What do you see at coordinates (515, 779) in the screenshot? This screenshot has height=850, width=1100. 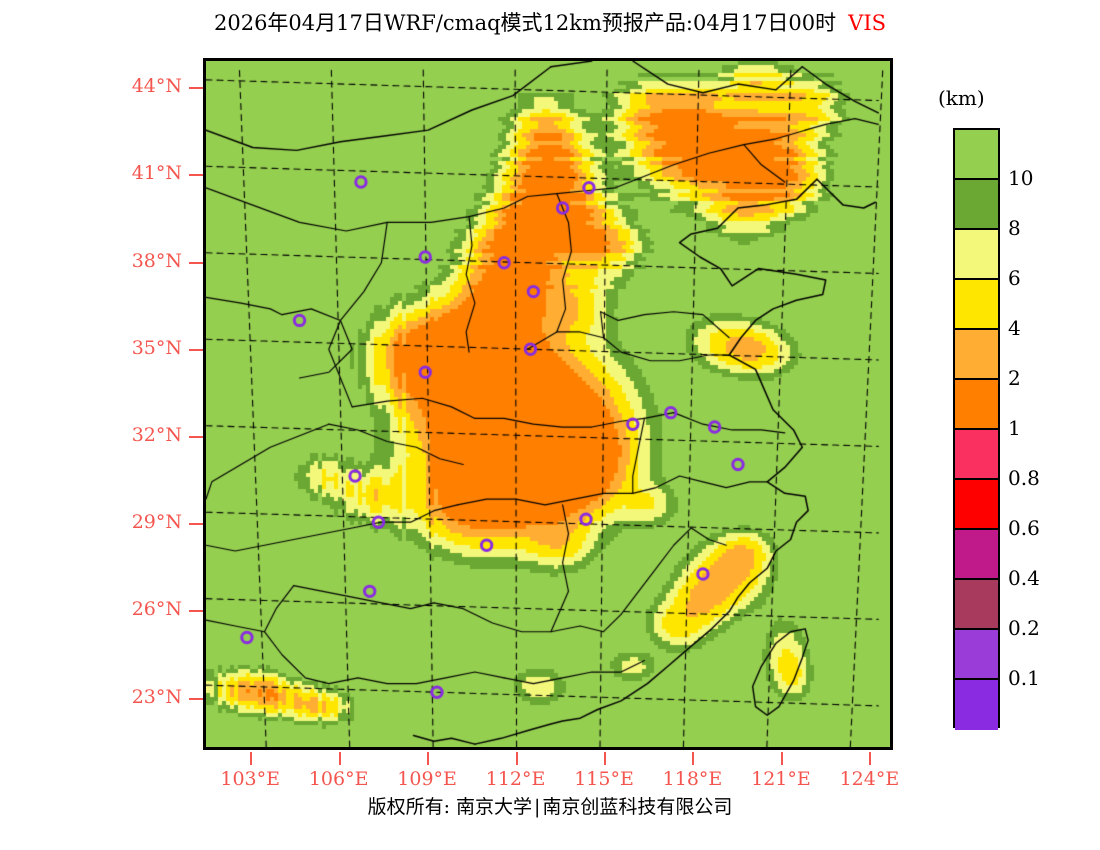 I see `lon-label-112: 112°E` at bounding box center [515, 779].